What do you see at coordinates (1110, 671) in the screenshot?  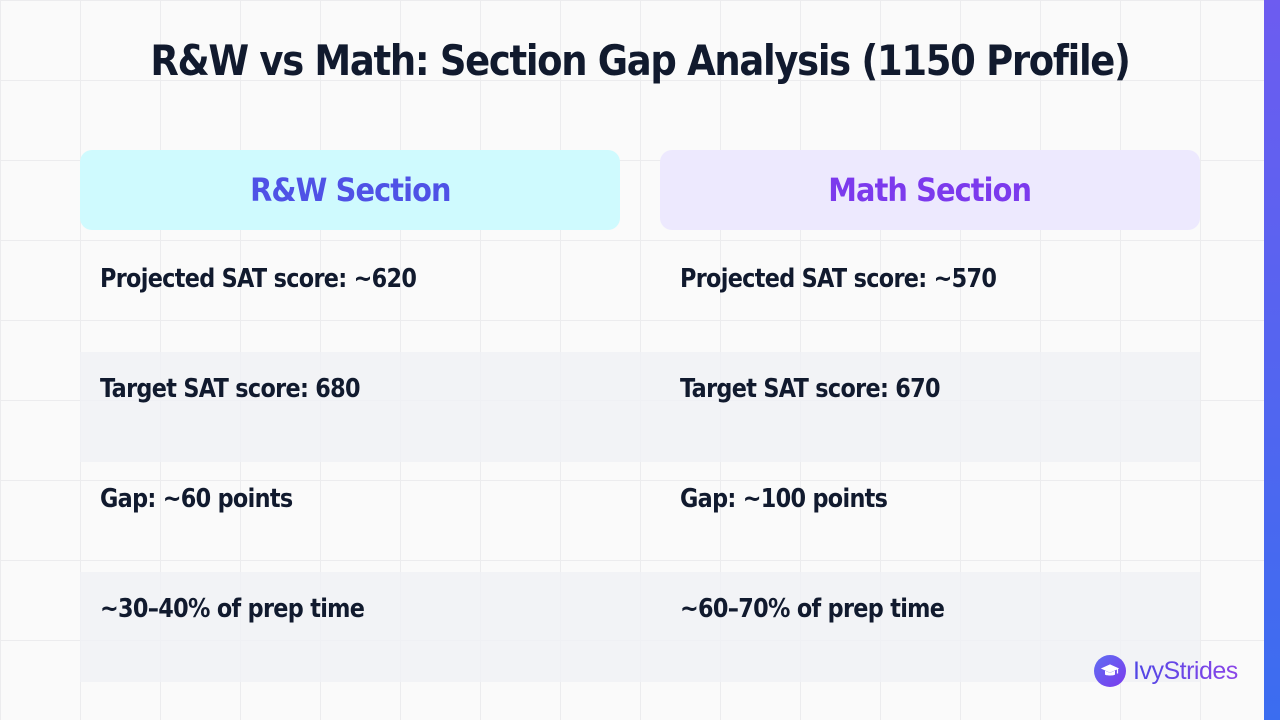 I see `graduation-cap-icon` at bounding box center [1110, 671].